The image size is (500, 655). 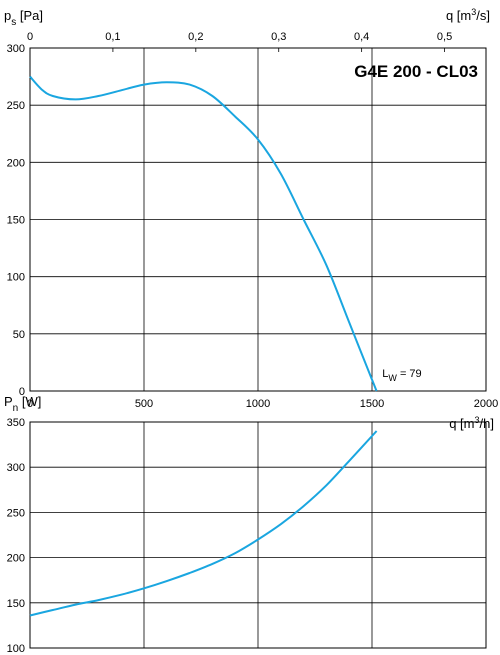 What do you see at coordinates (22, 392) in the screenshot?
I see `top-y-tick-label: 0` at bounding box center [22, 392].